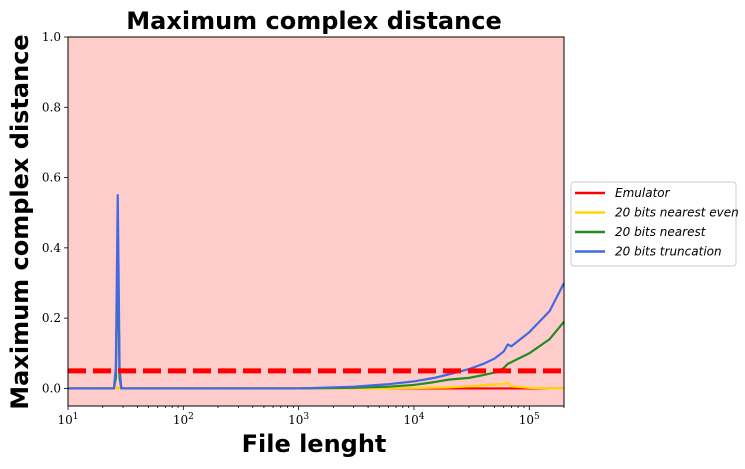 The image size is (745, 469). What do you see at coordinates (183, 419) in the screenshot?
I see `x-tick-label: 10²` at bounding box center [183, 419].